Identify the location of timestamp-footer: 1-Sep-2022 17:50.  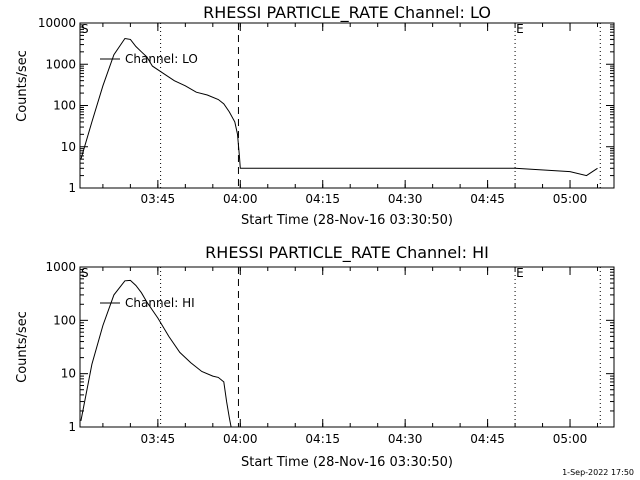
(598, 472).